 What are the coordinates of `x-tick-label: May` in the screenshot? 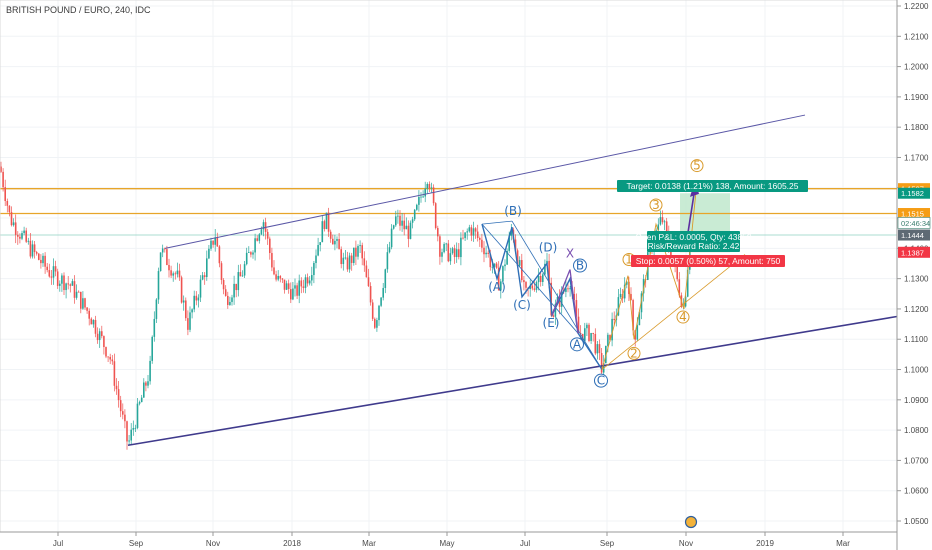 It's located at (446, 543).